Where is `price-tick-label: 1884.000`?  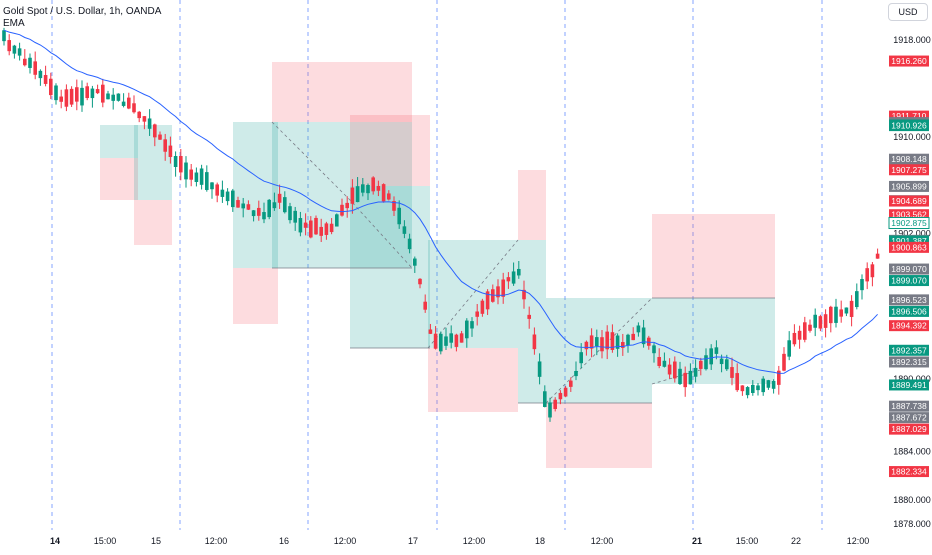 price-tick-label: 1884.000 is located at coordinates (912, 451).